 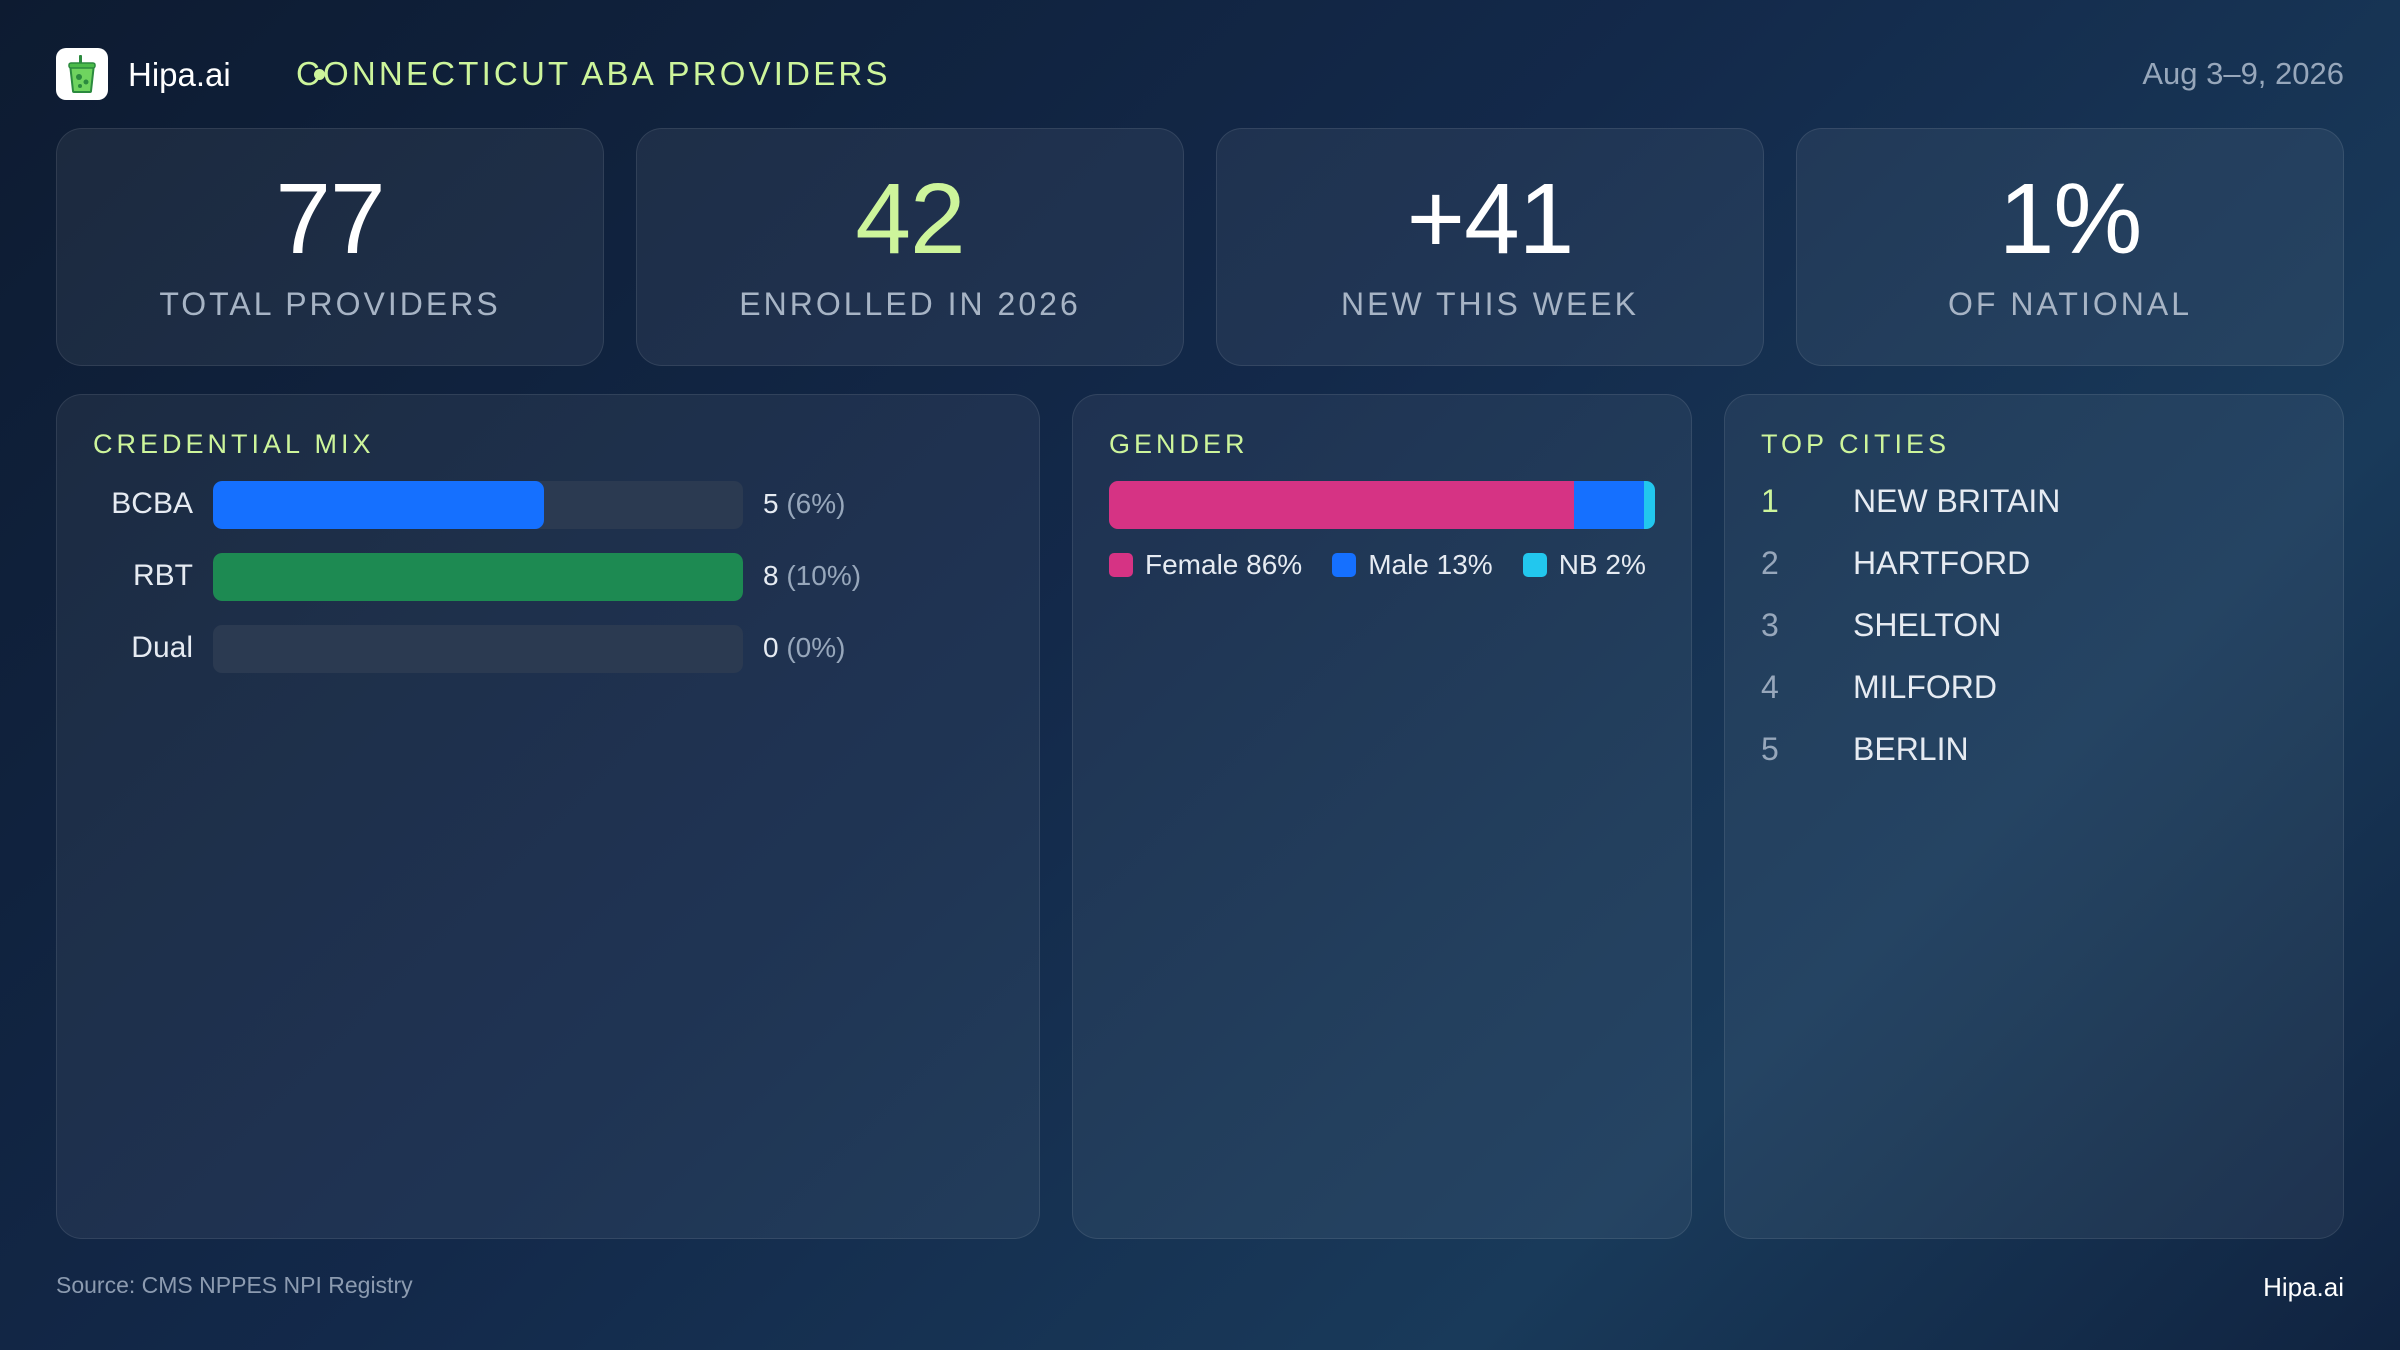 I want to click on kpi-card-enrolled: 42 ENROLLED IN 2026, so click(x=910, y=247).